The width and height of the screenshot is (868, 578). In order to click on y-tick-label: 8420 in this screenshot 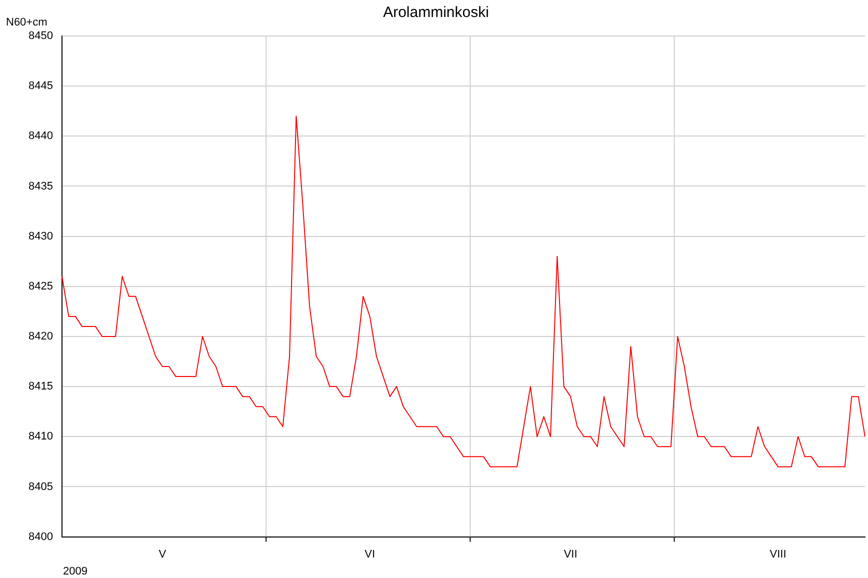, I will do `click(40, 336)`.